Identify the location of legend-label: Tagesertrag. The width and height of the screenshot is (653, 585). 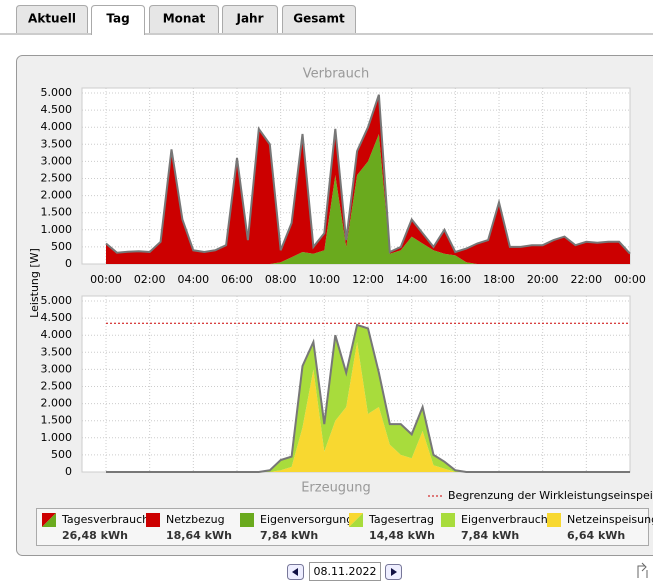
(401, 519).